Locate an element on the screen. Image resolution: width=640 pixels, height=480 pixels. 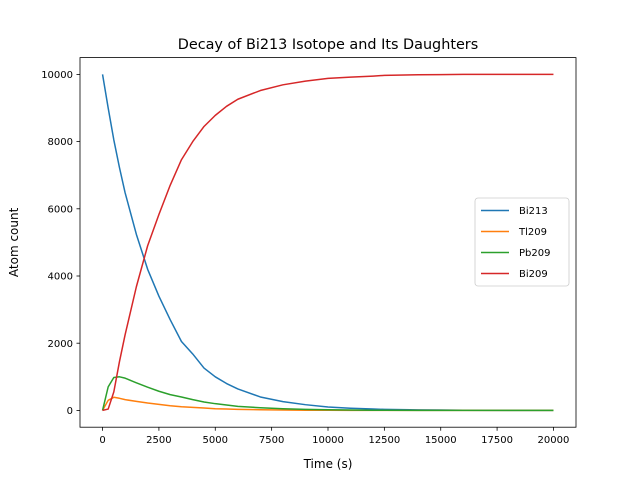
x-tick-label-8: 20000 is located at coordinates (554, 440).